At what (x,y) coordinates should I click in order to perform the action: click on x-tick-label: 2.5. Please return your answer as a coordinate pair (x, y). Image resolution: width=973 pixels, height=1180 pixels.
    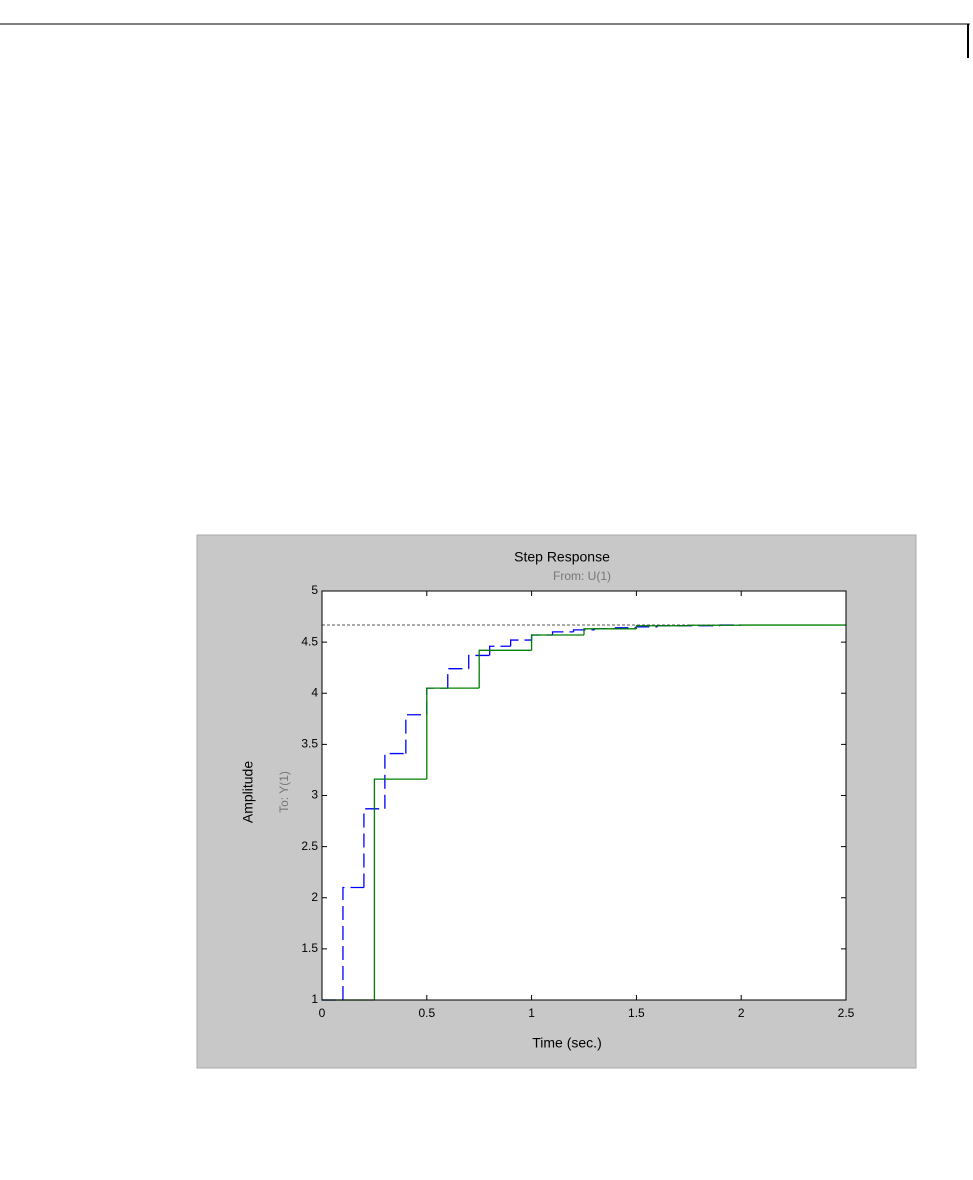
    Looking at the image, I should click on (846, 1013).